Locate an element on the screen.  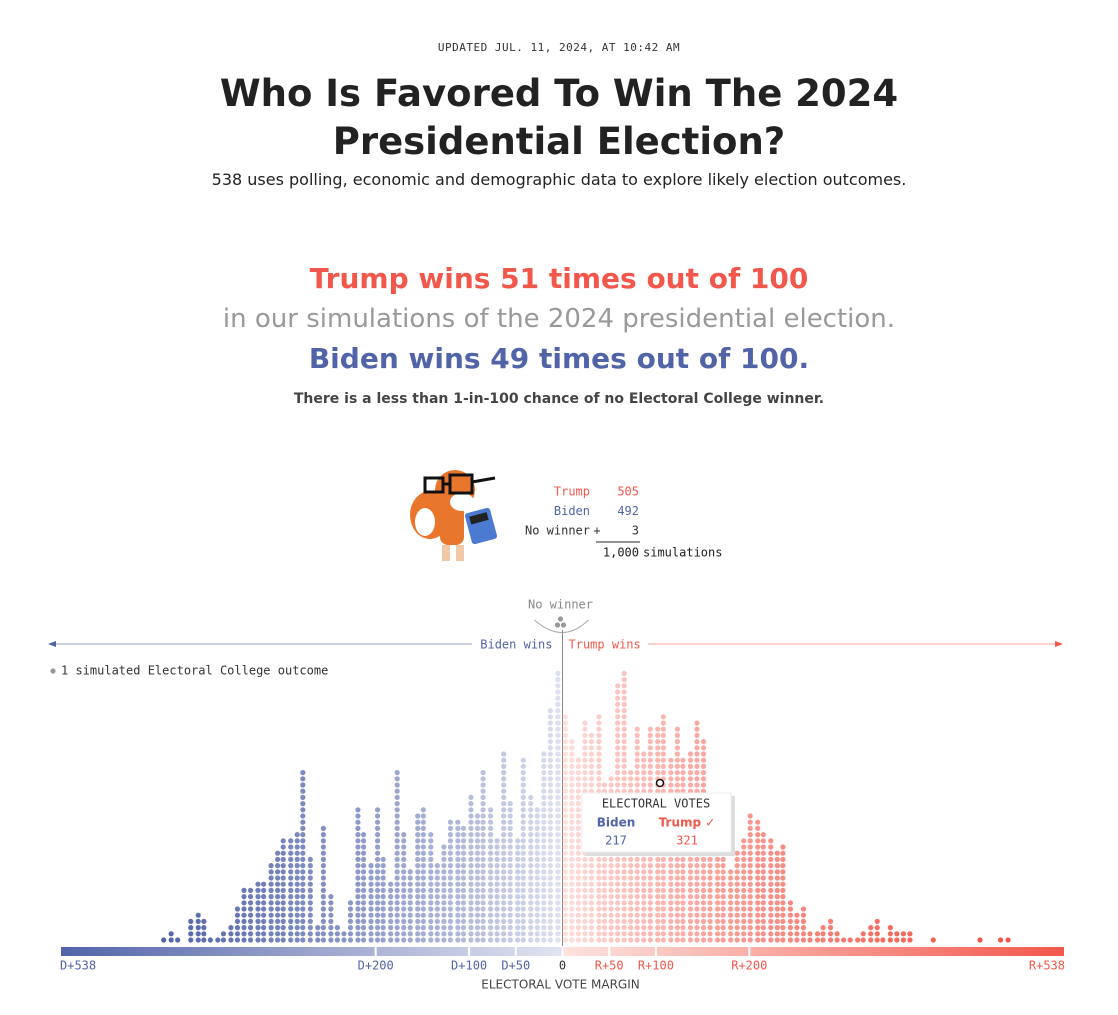
summary-prefix: + is located at coordinates (596, 531).